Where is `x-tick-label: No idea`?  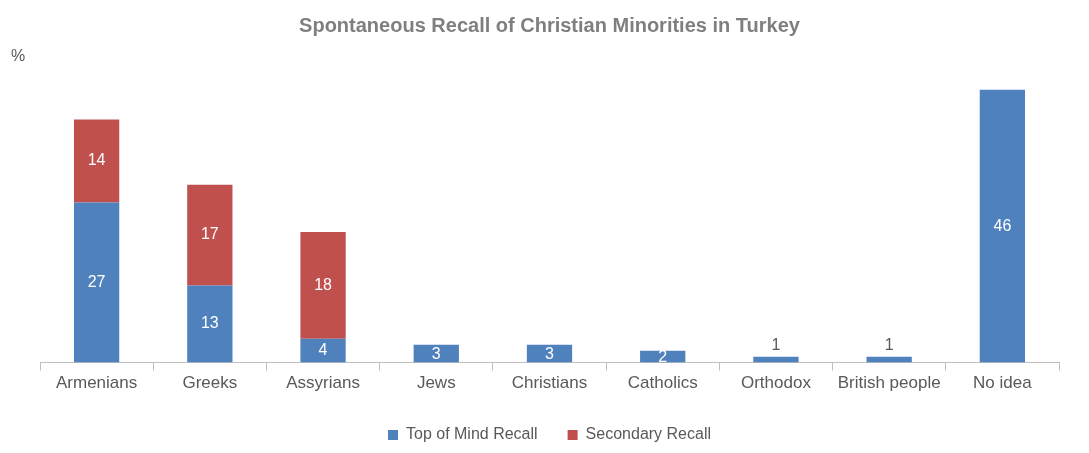 x-tick-label: No idea is located at coordinates (1003, 383).